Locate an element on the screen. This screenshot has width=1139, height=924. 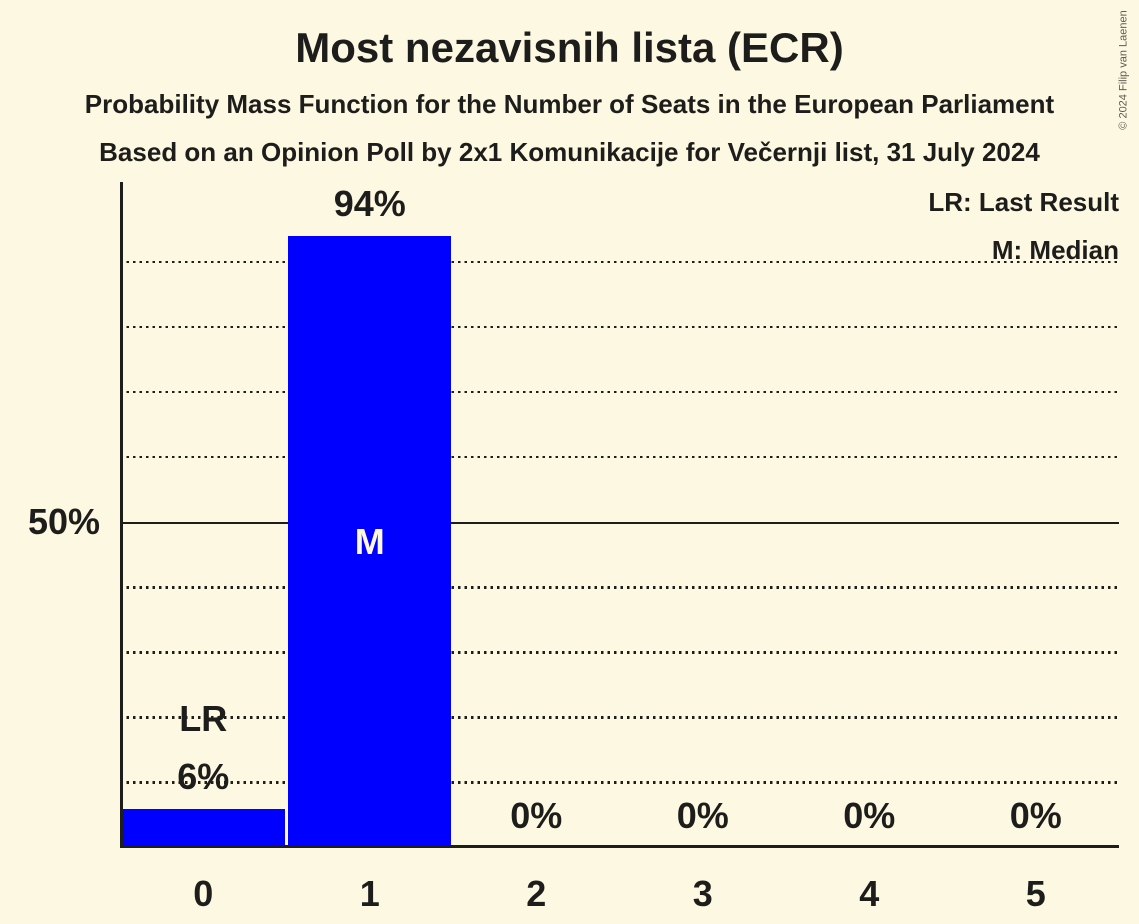
y-axis-tick-label: 50% is located at coordinates (63, 521).